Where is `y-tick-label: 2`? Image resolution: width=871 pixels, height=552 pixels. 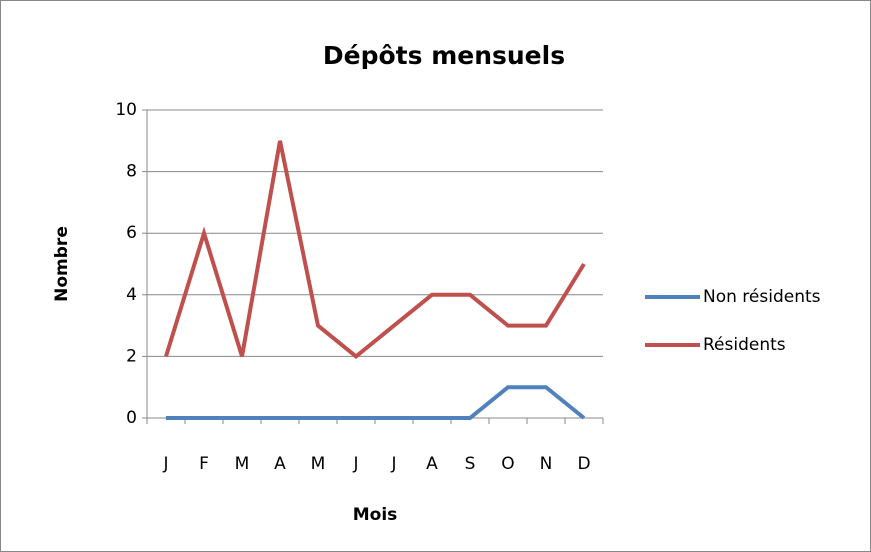 y-tick-label: 2 is located at coordinates (131, 356).